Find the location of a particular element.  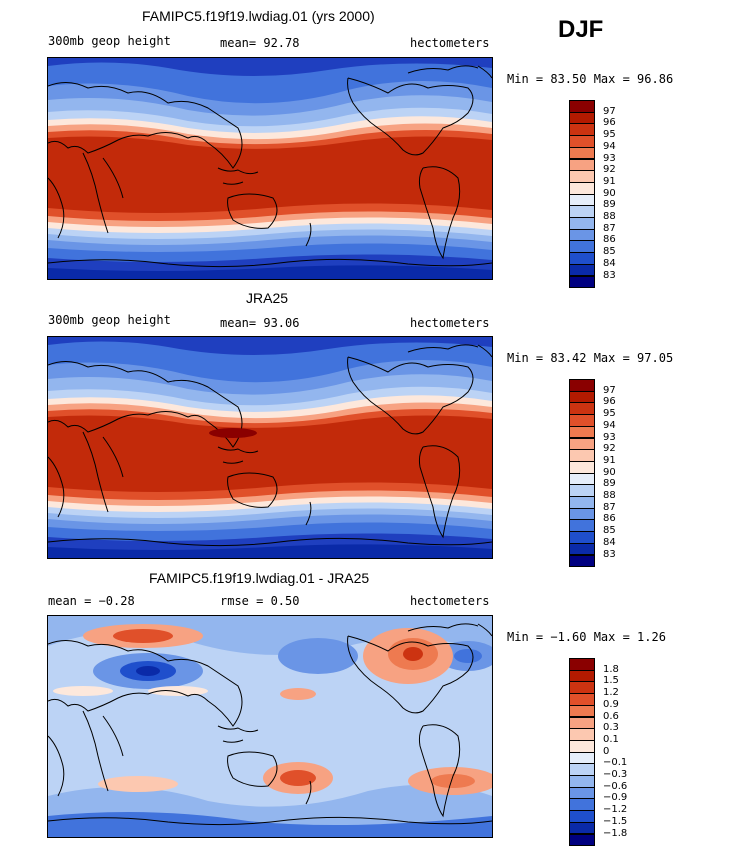

colorbar-tick-label: 0.3 is located at coordinates (611, 728).